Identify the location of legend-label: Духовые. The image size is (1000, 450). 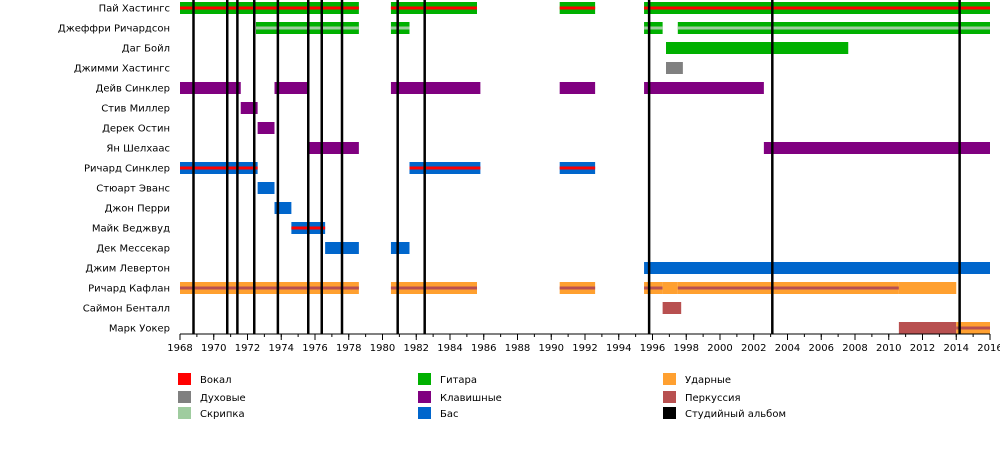
(223, 398).